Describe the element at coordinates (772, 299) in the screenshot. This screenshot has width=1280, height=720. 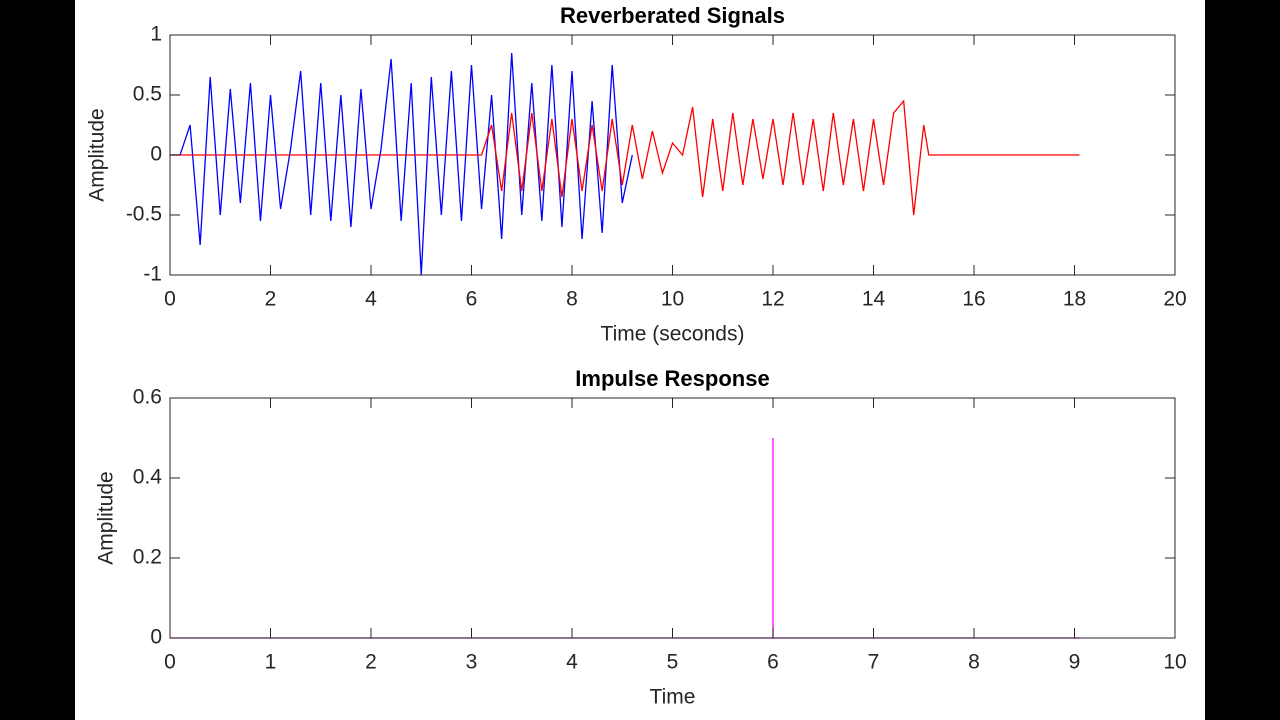
I see `x-tick-label: 12` at that location.